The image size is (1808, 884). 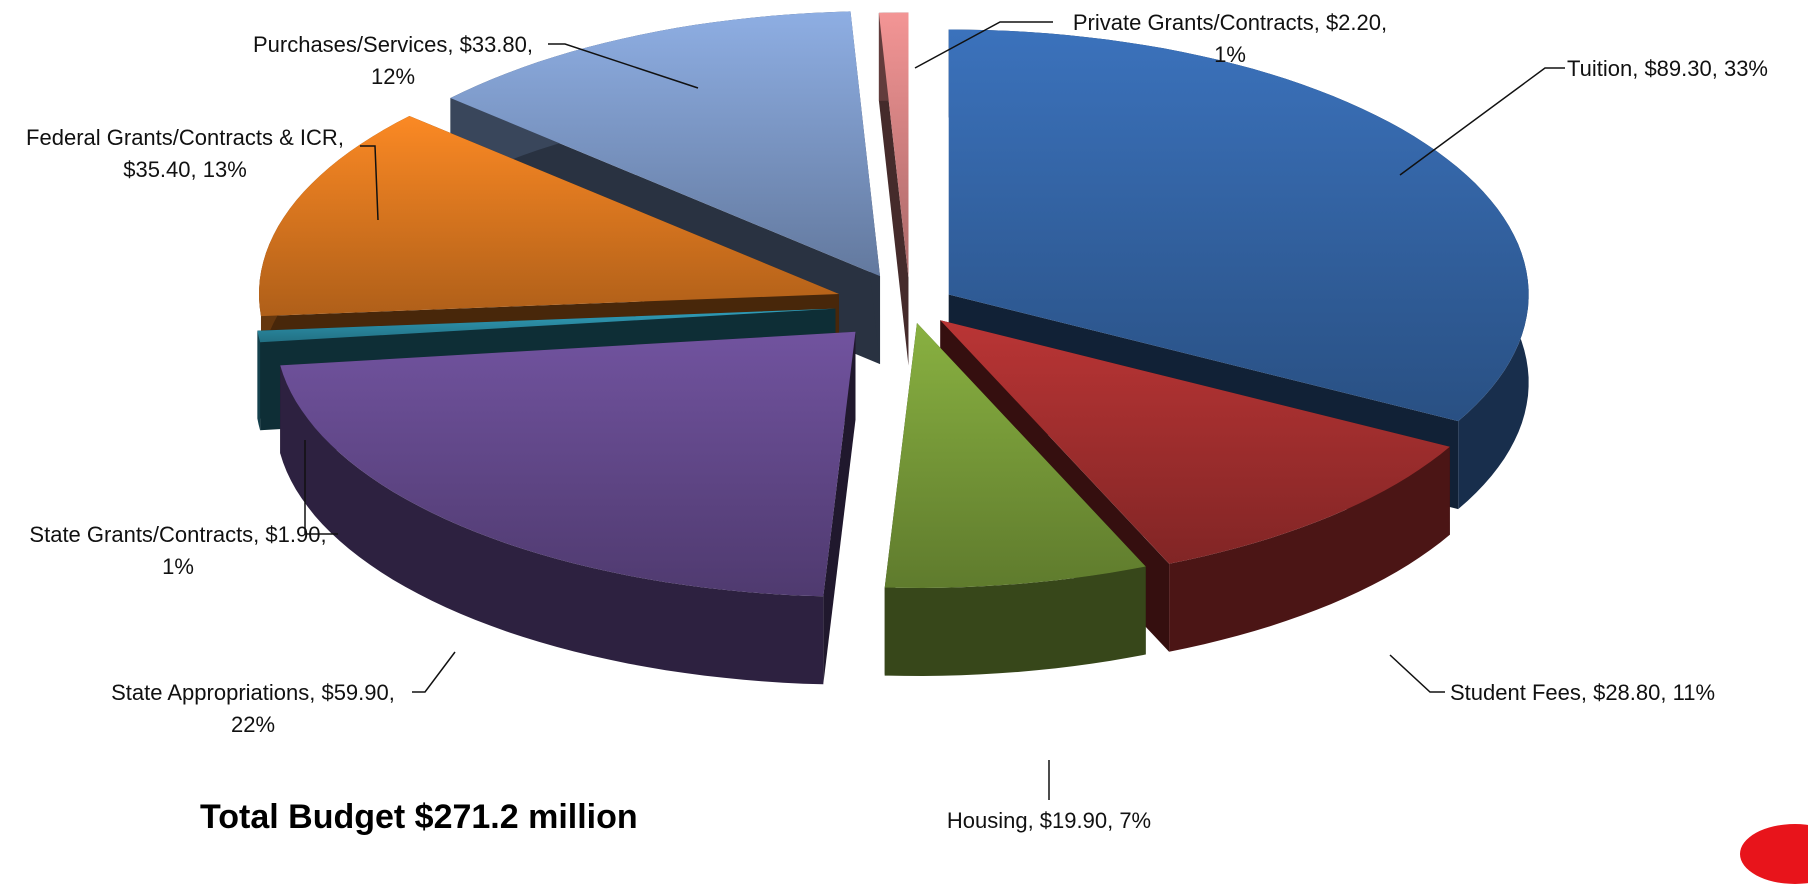 What do you see at coordinates (1230, 22) in the screenshot?
I see `slice-label-text: Private Grants/Contracts, $2.20,` at bounding box center [1230, 22].